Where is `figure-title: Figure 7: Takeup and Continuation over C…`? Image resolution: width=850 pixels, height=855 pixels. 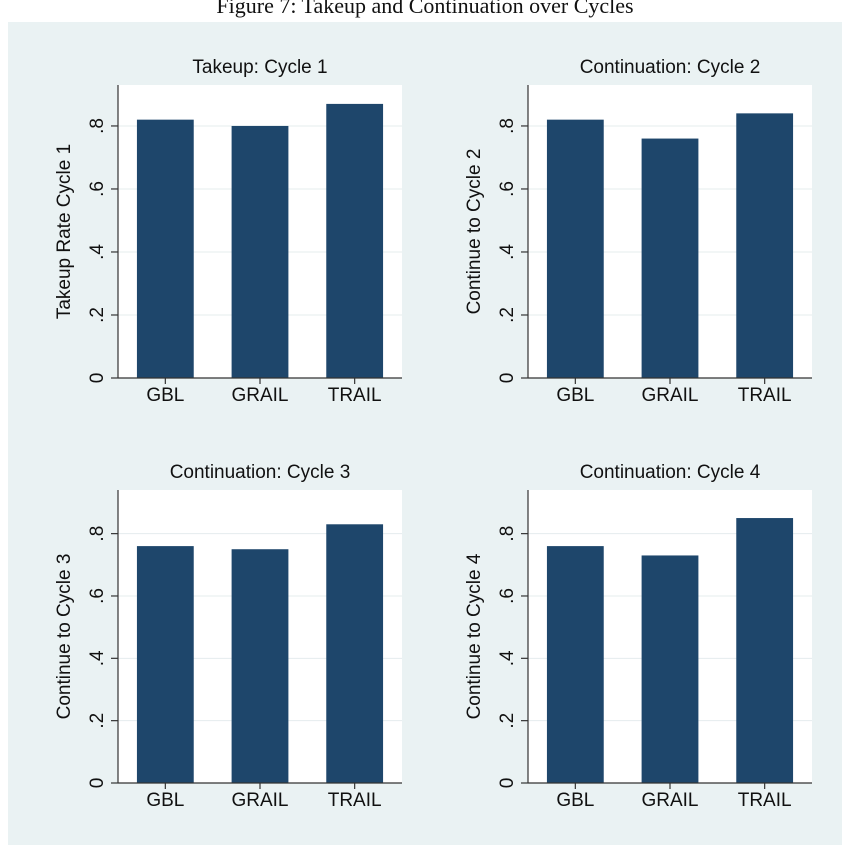
figure-title: Figure 7: Takeup and Continuation over C… is located at coordinates (424, 9).